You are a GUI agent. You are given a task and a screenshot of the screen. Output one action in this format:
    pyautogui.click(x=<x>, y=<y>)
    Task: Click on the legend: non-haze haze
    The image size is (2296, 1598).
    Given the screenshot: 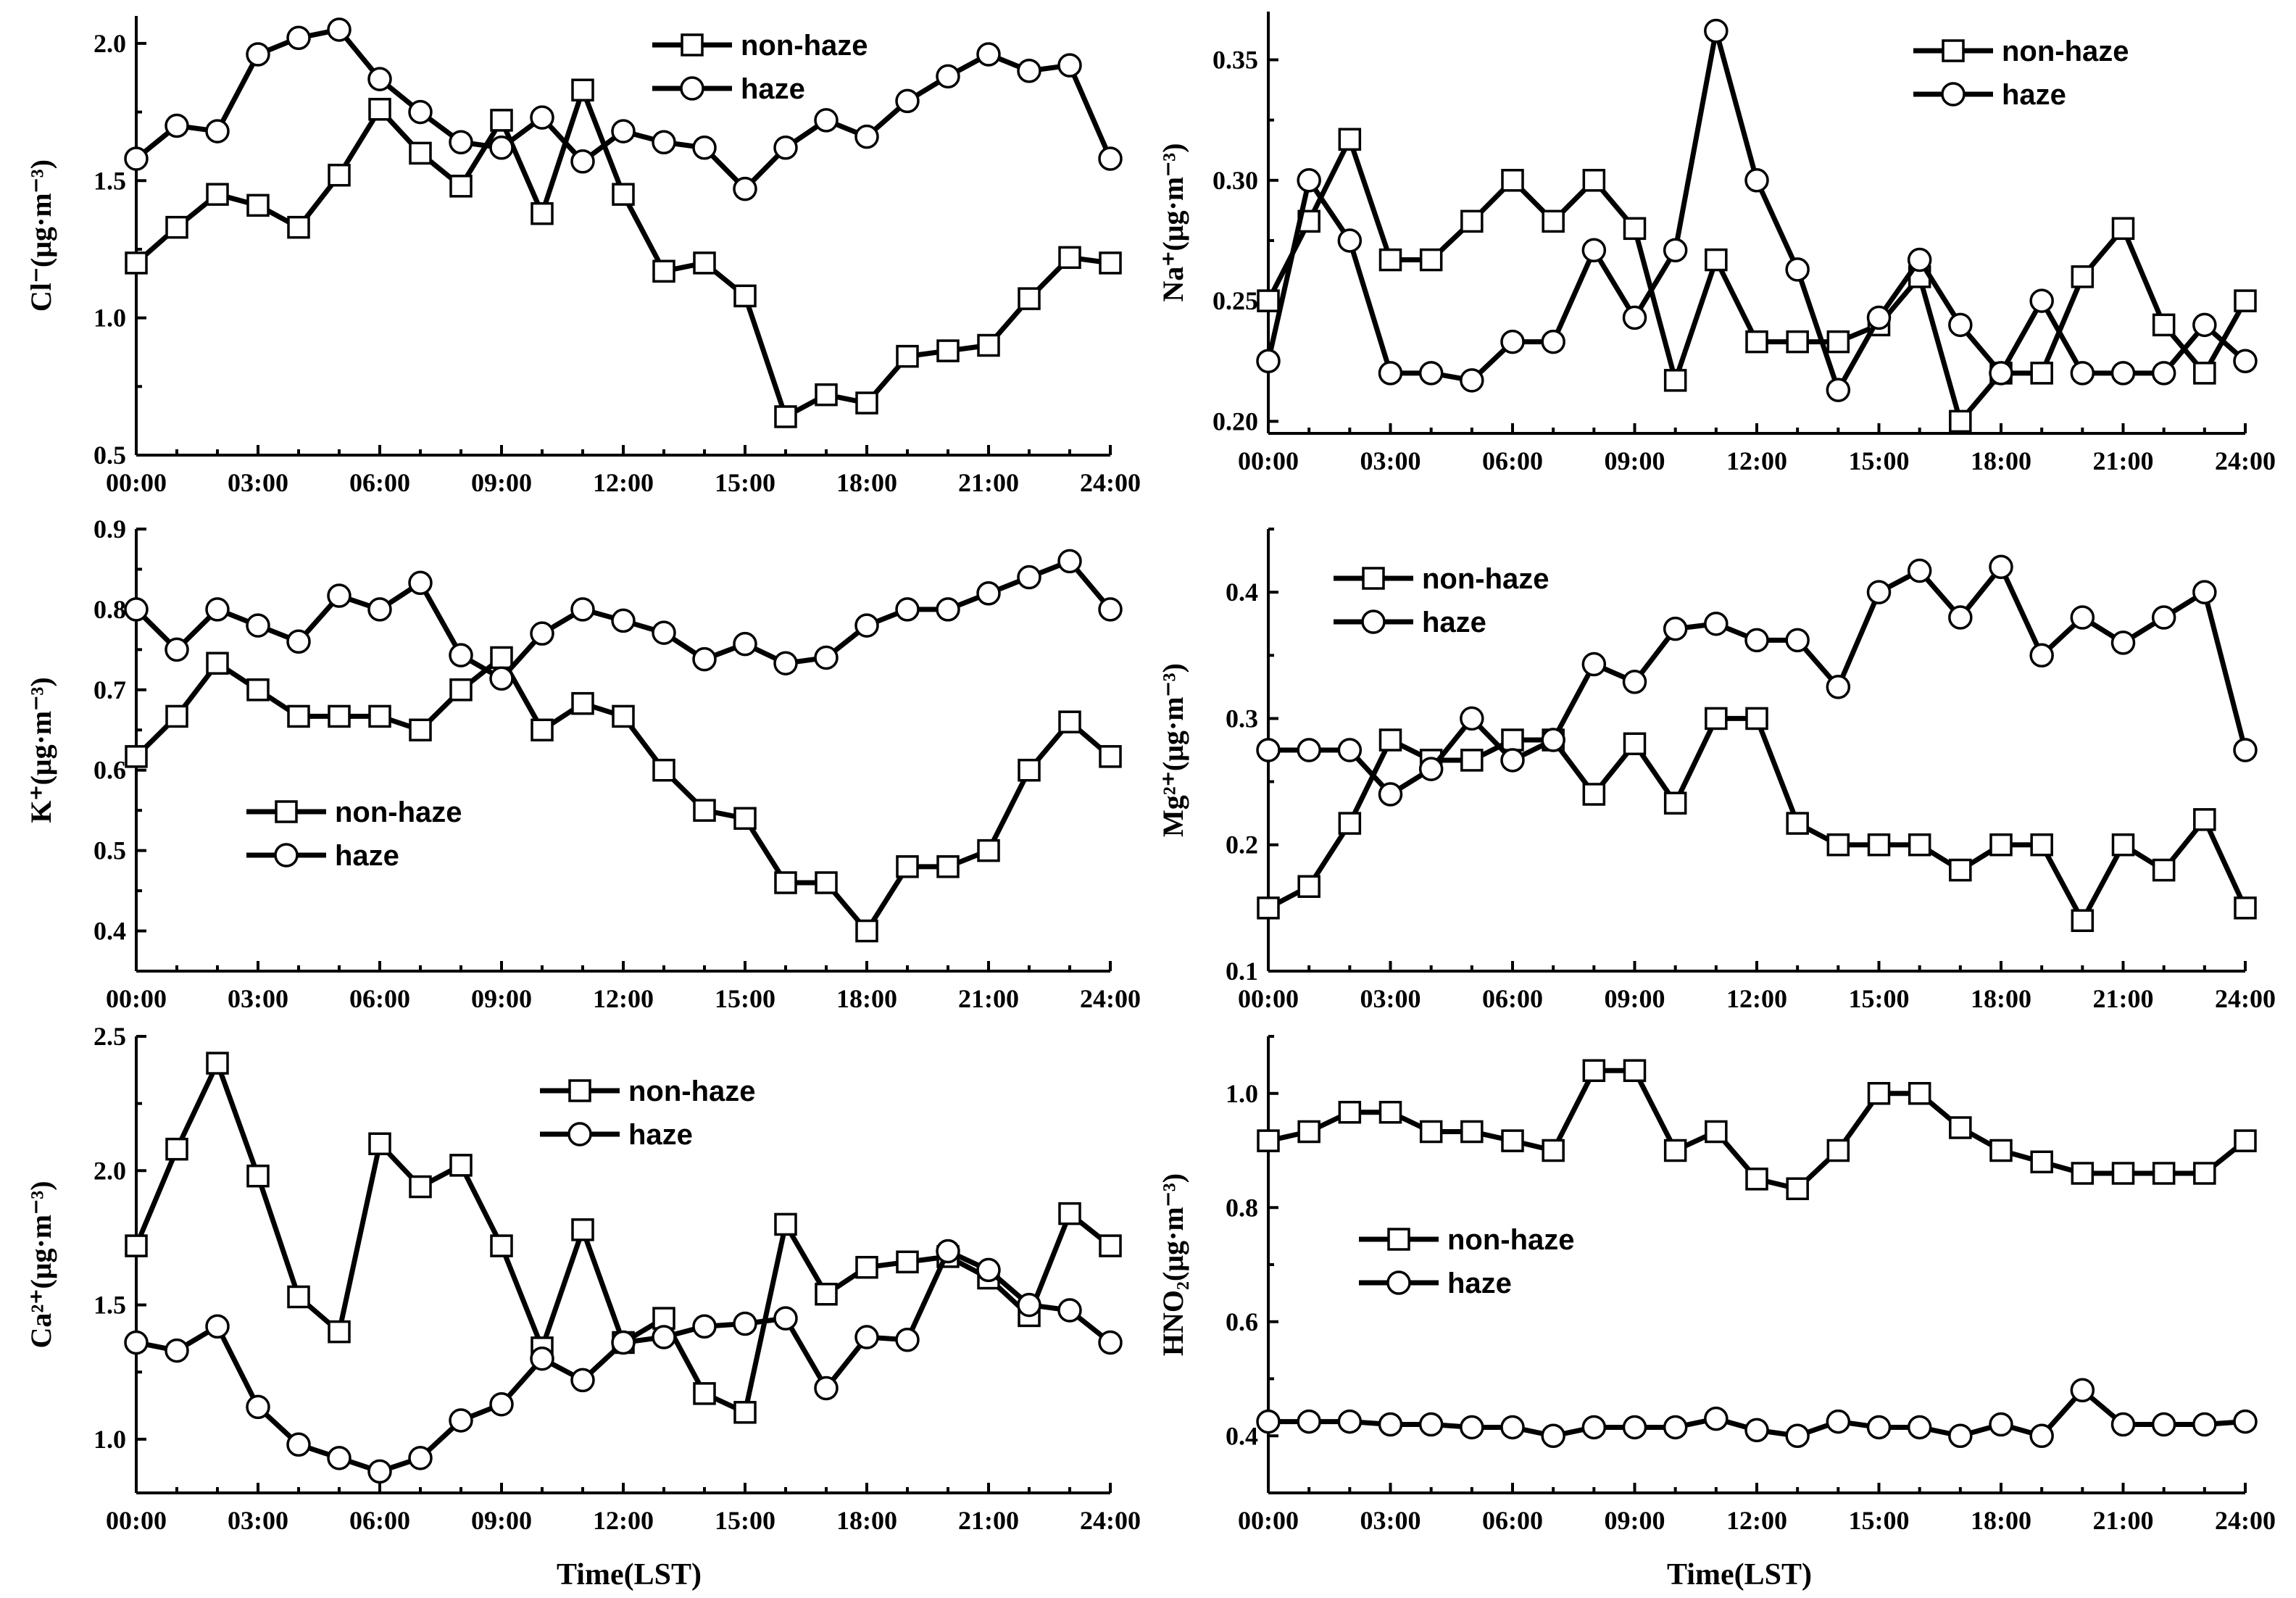 What is the action you would take?
    pyautogui.click(x=2021, y=74)
    